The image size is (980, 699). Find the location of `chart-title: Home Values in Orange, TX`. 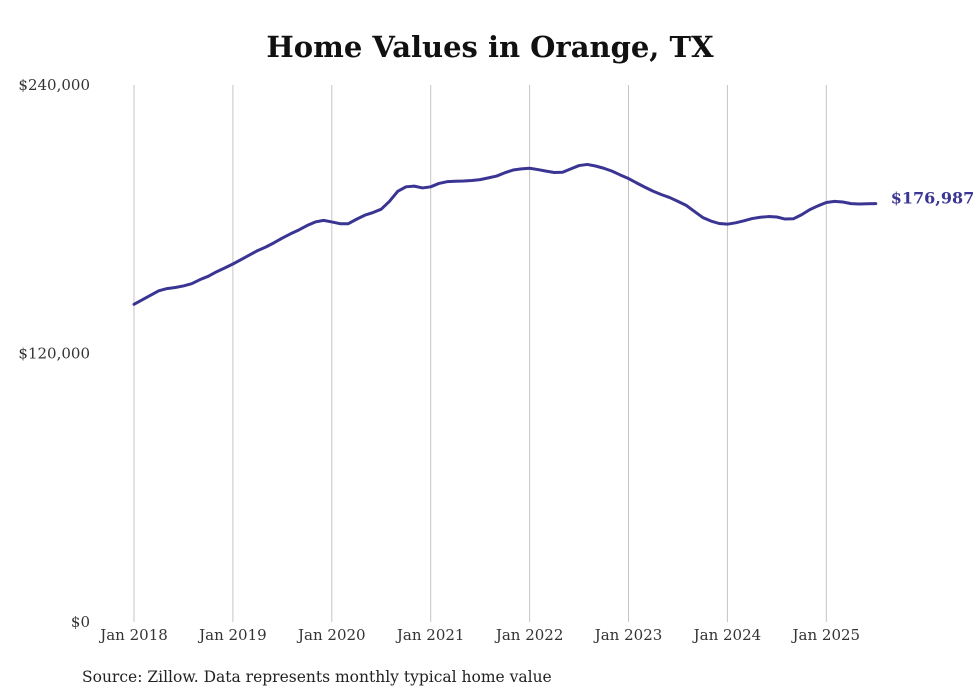

chart-title: Home Values in Orange, TX is located at coordinates (490, 47).